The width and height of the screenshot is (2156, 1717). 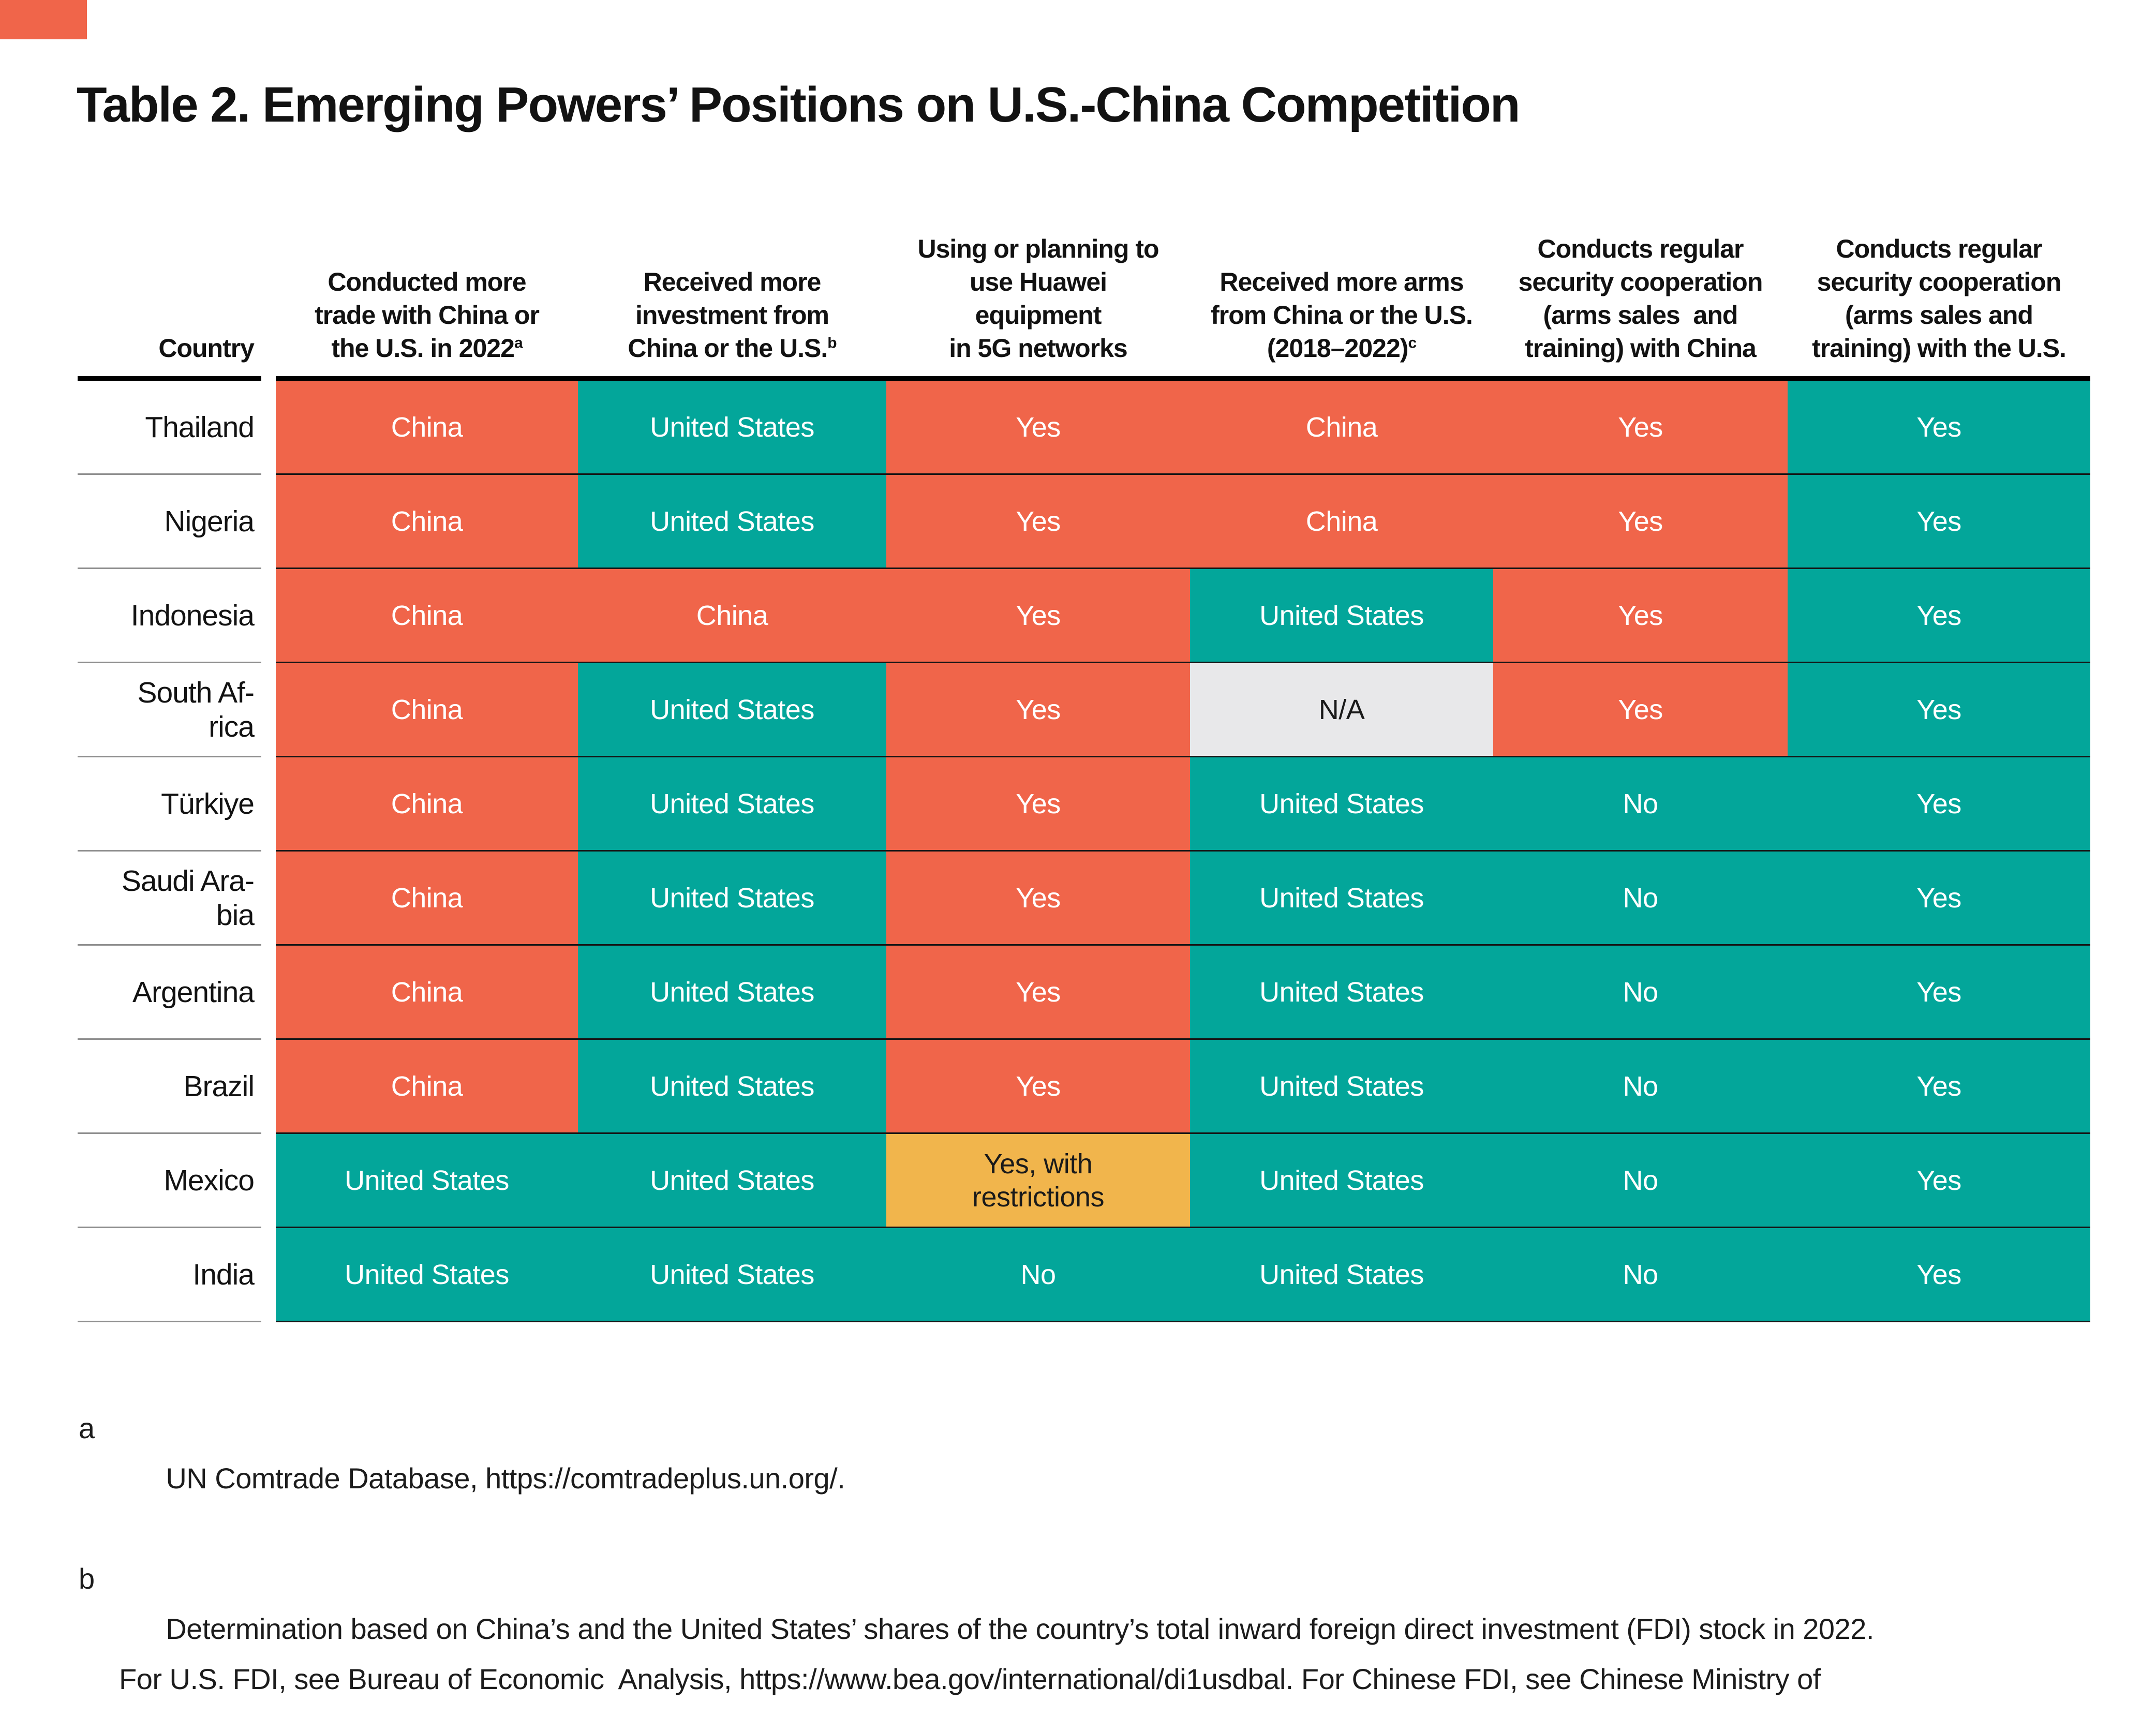 What do you see at coordinates (1038, 1181) in the screenshot?
I see `table-cell: Yes, with restrictions` at bounding box center [1038, 1181].